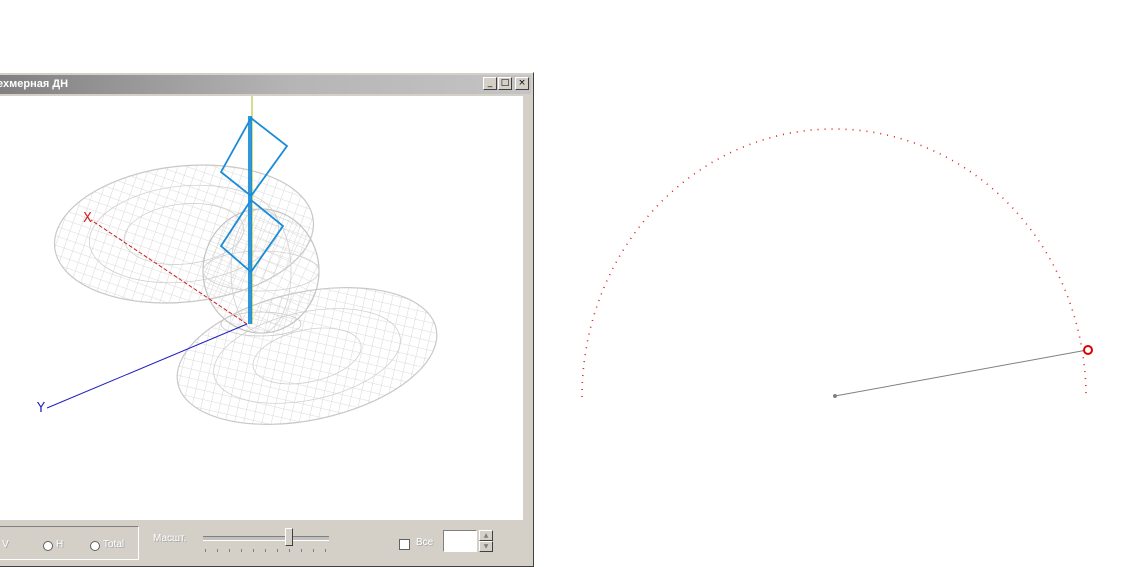 The width and height of the screenshot is (1125, 567). Describe the element at coordinates (261, 324) in the screenshot. I see `lobe-base` at that location.